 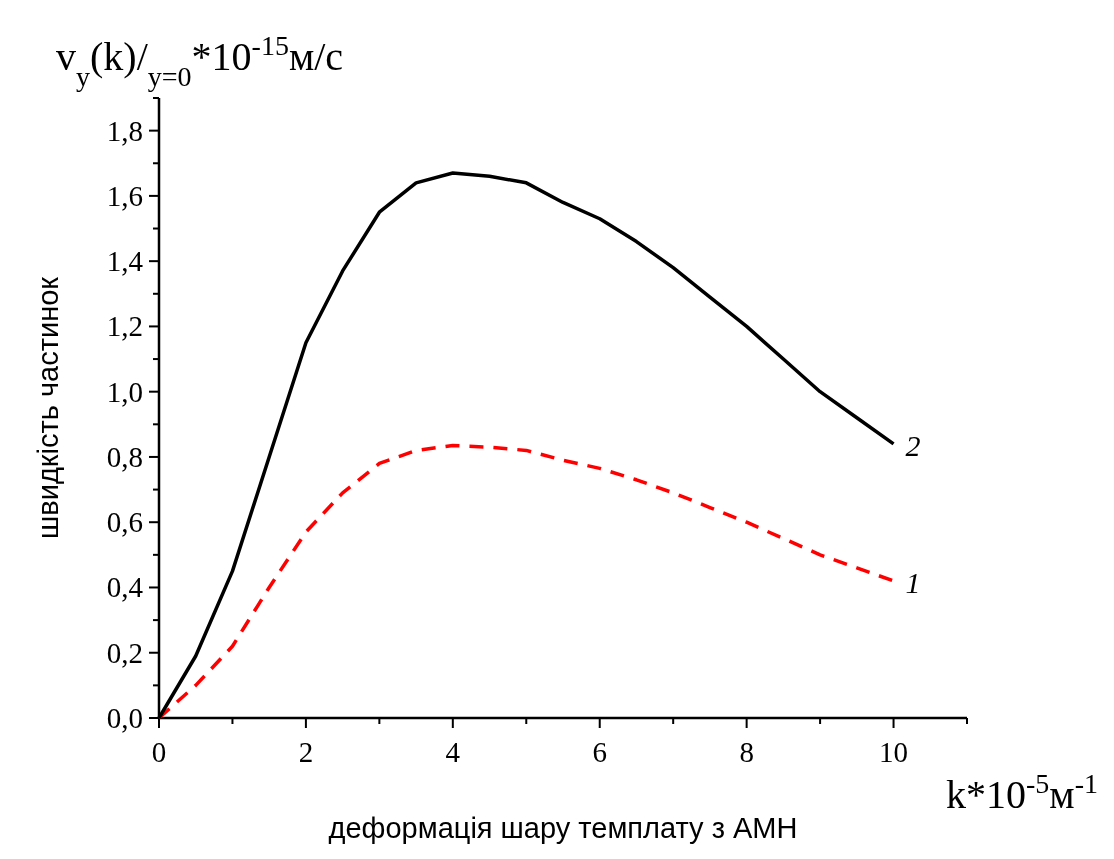 What do you see at coordinates (125, 261) in the screenshot?
I see `y-tick-label: 1,4` at bounding box center [125, 261].